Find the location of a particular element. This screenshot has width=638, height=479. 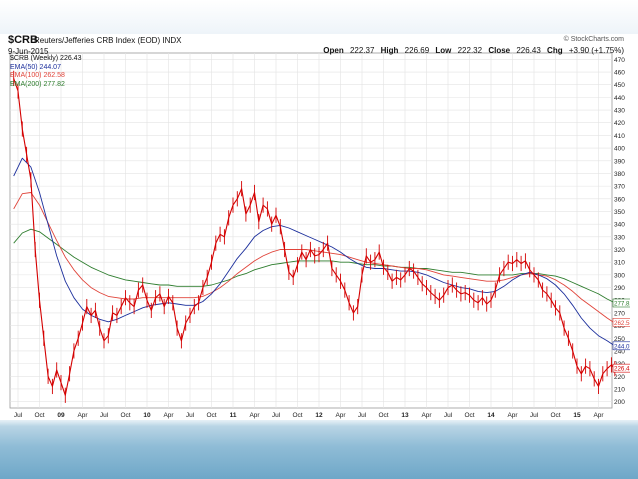

y-tick-label: 400 is located at coordinates (619, 149).